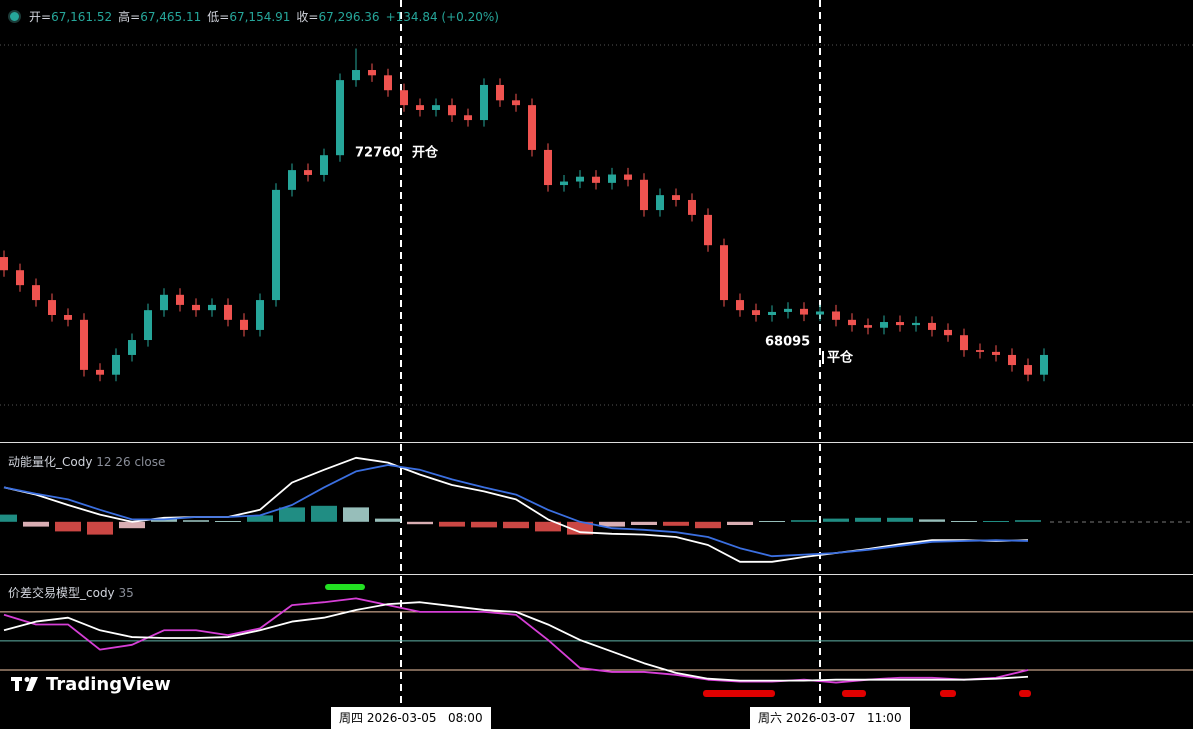 The image size is (1193, 729). I want to click on logo-text: TradingView, so click(108, 684).